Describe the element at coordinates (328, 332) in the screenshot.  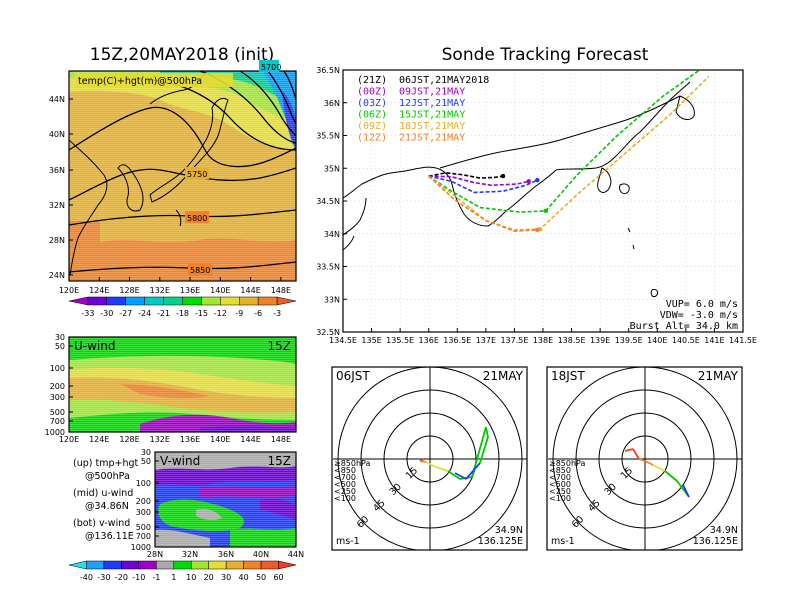
I see `lat-tick-label: 32.5N` at that location.